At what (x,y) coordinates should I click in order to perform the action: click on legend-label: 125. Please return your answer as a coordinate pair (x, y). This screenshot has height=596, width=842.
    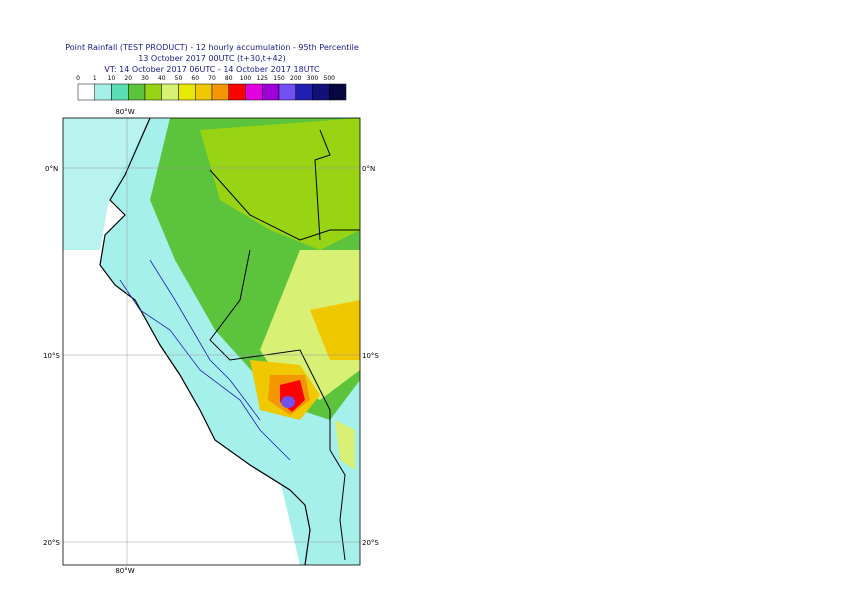
    Looking at the image, I should click on (263, 78).